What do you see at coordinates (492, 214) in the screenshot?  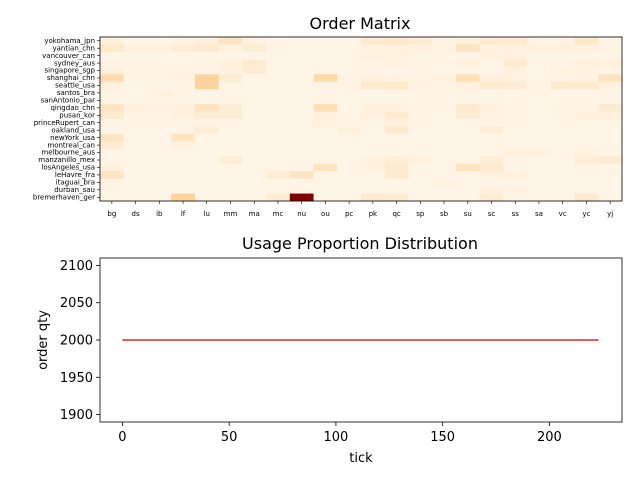 I see `heatmap-column-label: sc` at bounding box center [492, 214].